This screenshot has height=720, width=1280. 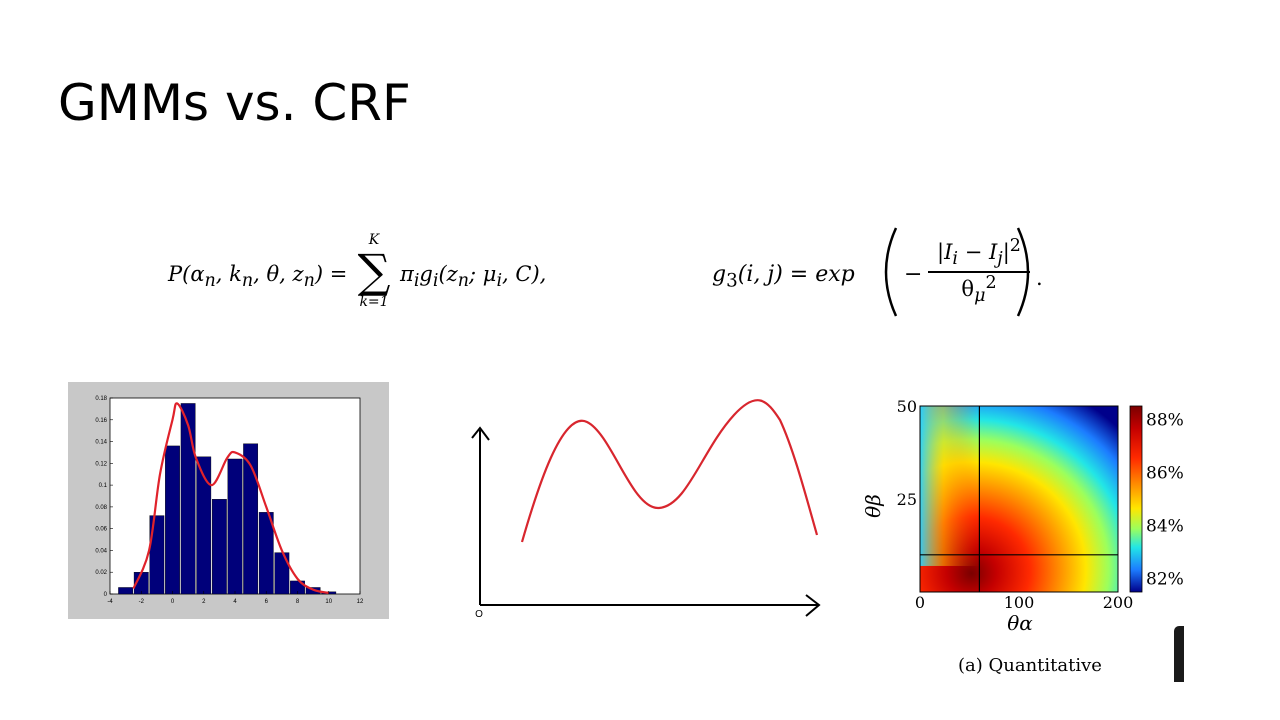 I want to click on y-tick-label: 0.06, so click(x=101, y=530).